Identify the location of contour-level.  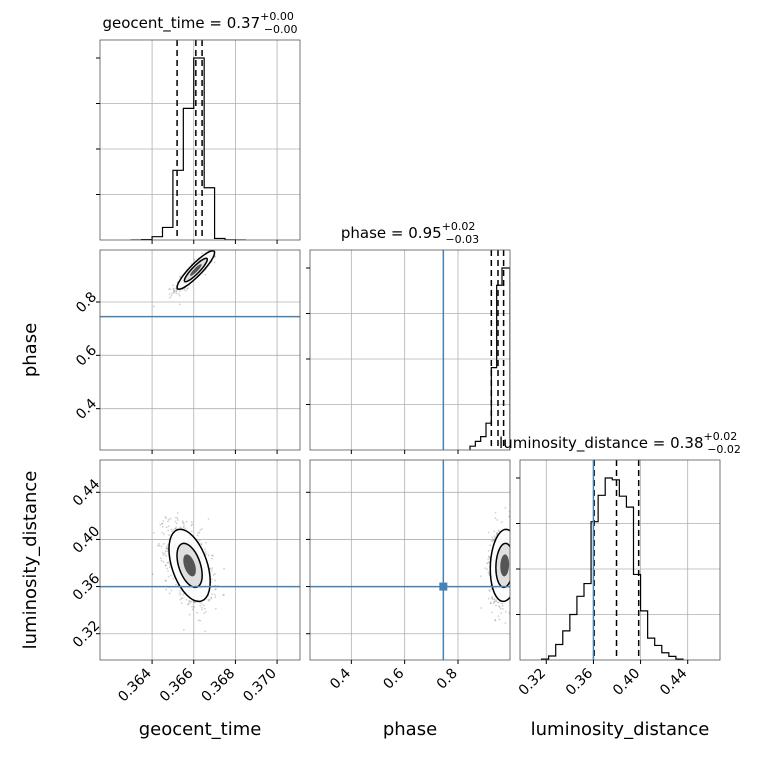
(505, 565).